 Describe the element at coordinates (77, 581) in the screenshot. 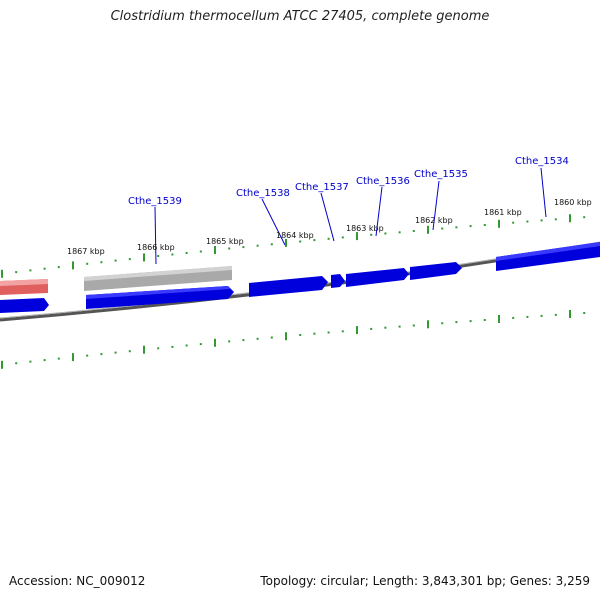

I see `accession-label: Accession: NC_009012` at that location.